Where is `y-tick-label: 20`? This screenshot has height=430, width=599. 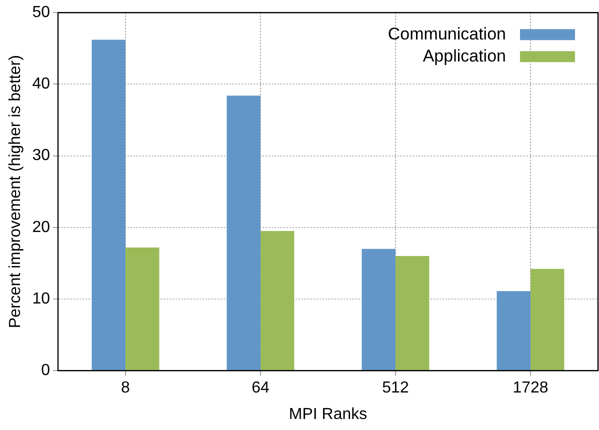 y-tick-label: 20 is located at coordinates (41, 227).